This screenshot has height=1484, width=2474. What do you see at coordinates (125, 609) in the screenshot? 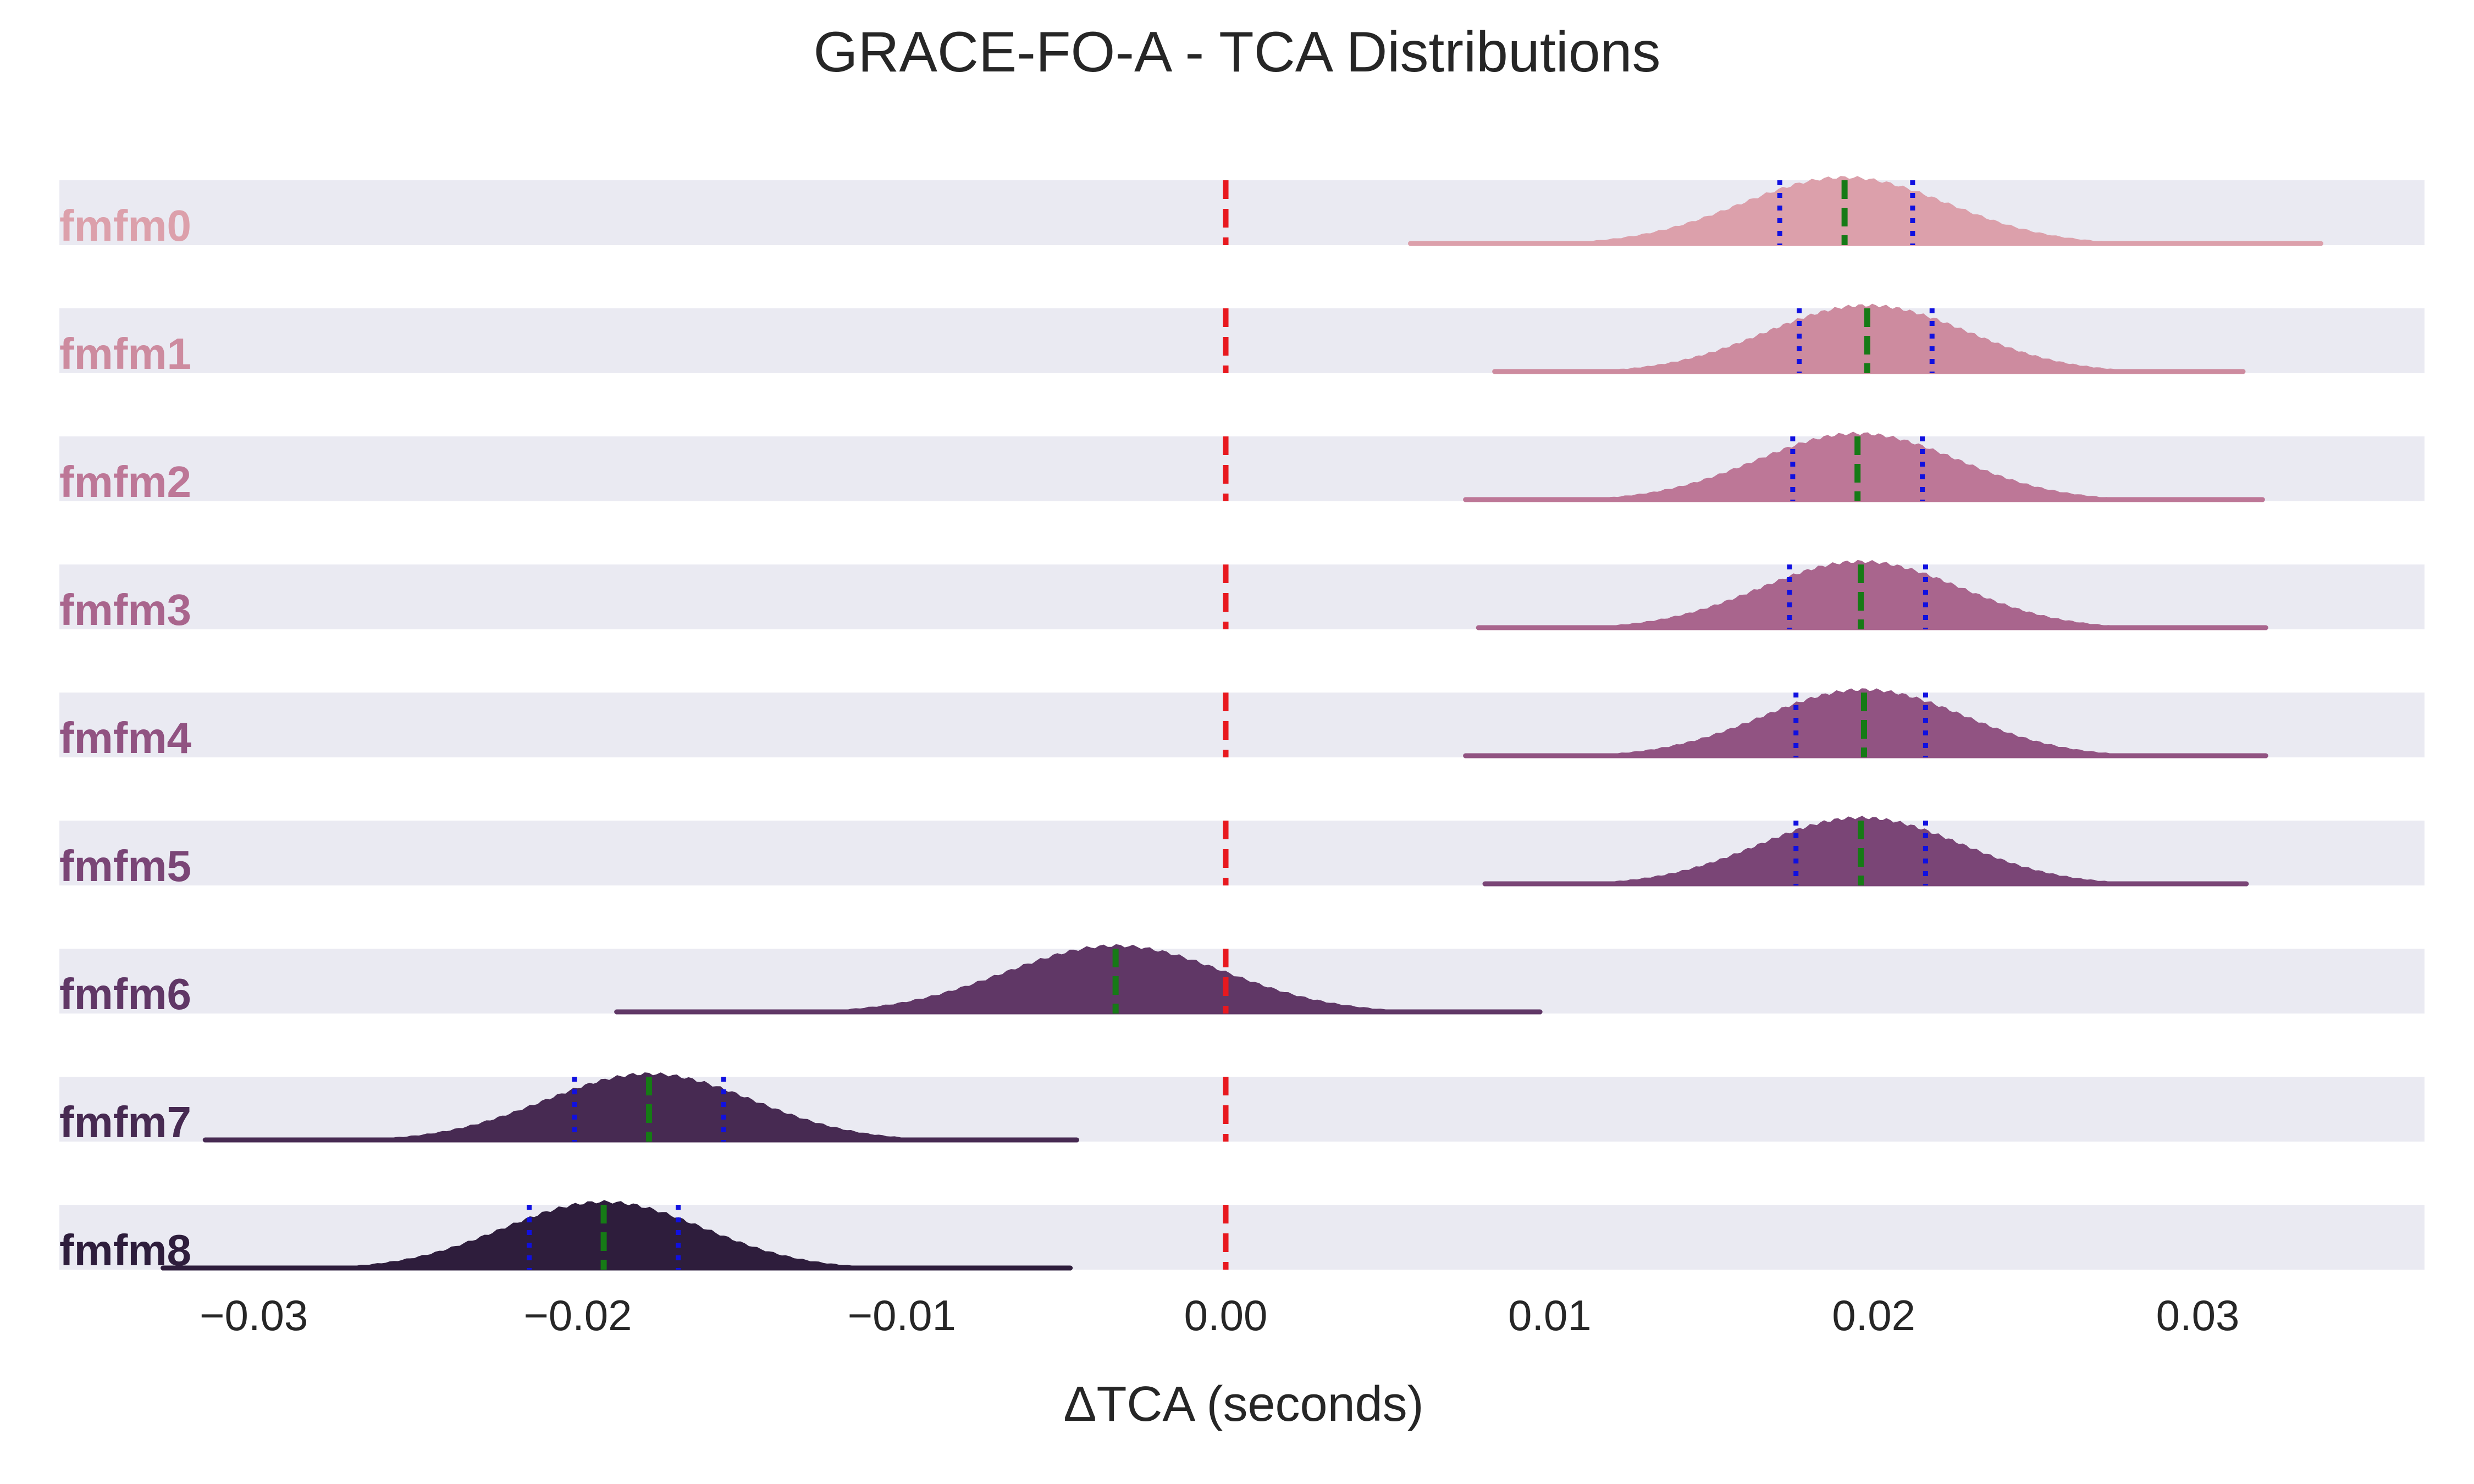
I see `row-label-fmfm3: fmfm3` at bounding box center [125, 609].